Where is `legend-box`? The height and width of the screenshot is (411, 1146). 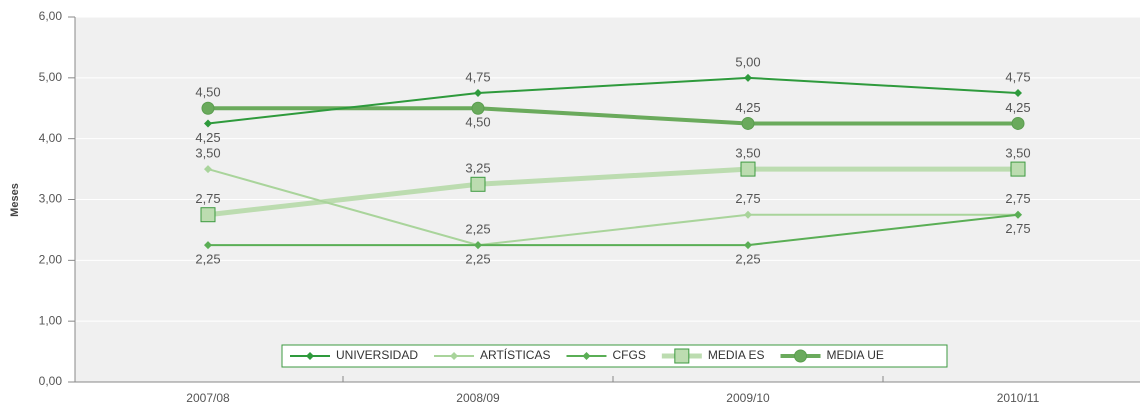 legend-box is located at coordinates (614, 356).